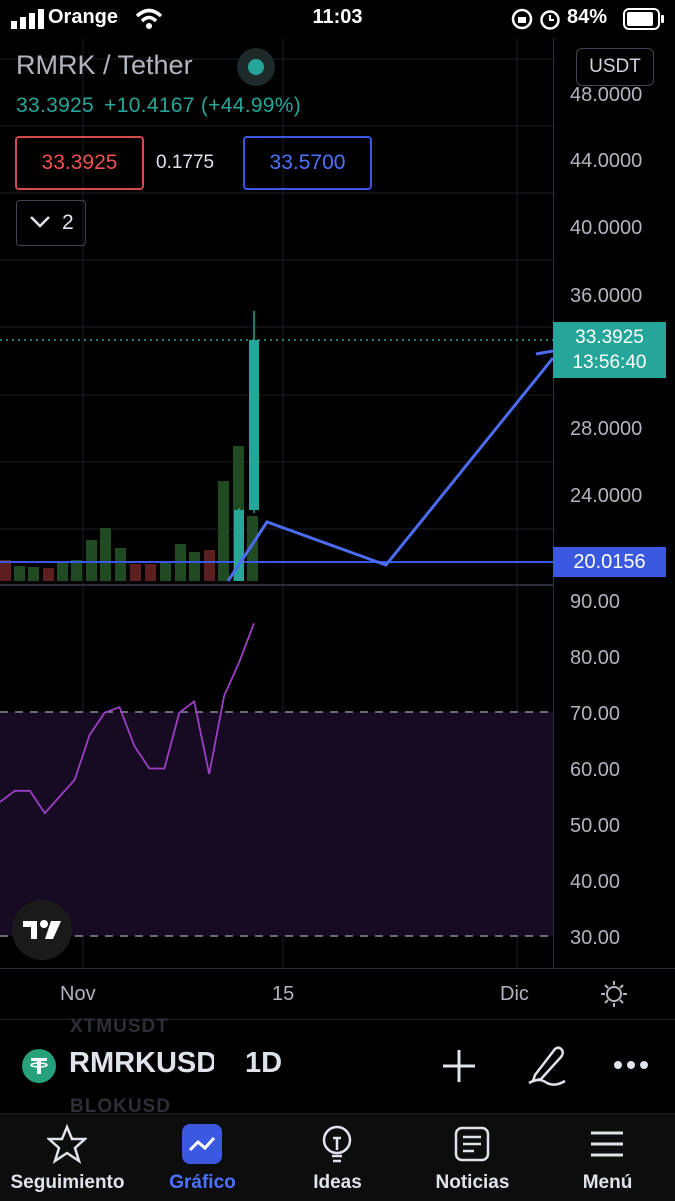 The height and width of the screenshot is (1201, 675). I want to click on time-axis-label: 15, so click(283, 994).